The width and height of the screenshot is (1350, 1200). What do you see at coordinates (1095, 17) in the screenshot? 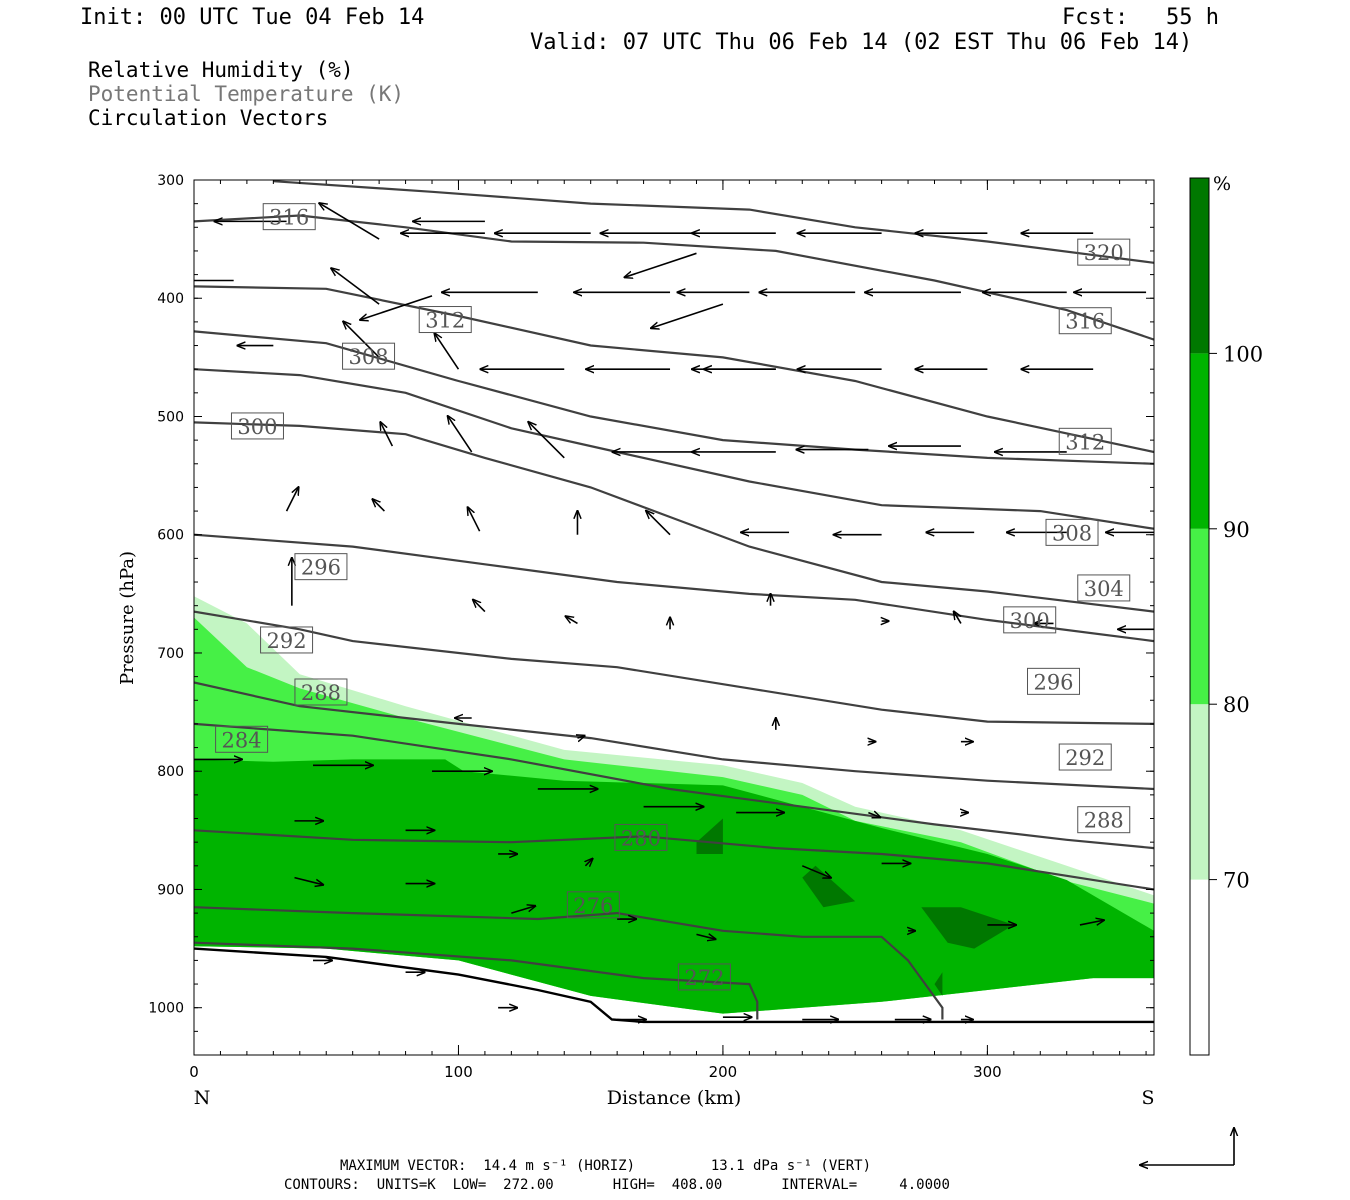
I see `forecast-label: Fcst:` at bounding box center [1095, 17].